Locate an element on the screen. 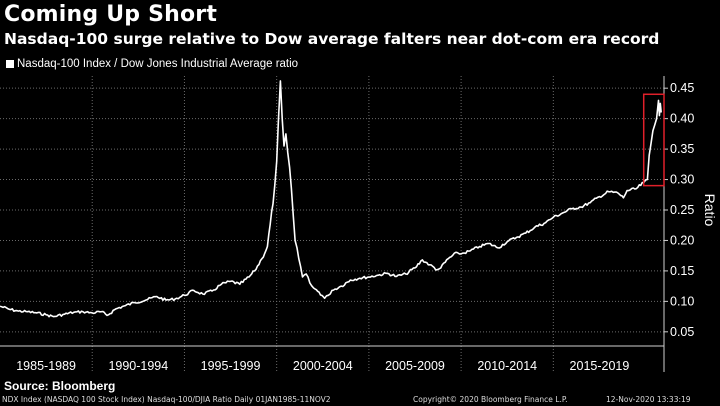 The image size is (720, 406). x-tick-label: 1985-1989 is located at coordinates (46, 366).